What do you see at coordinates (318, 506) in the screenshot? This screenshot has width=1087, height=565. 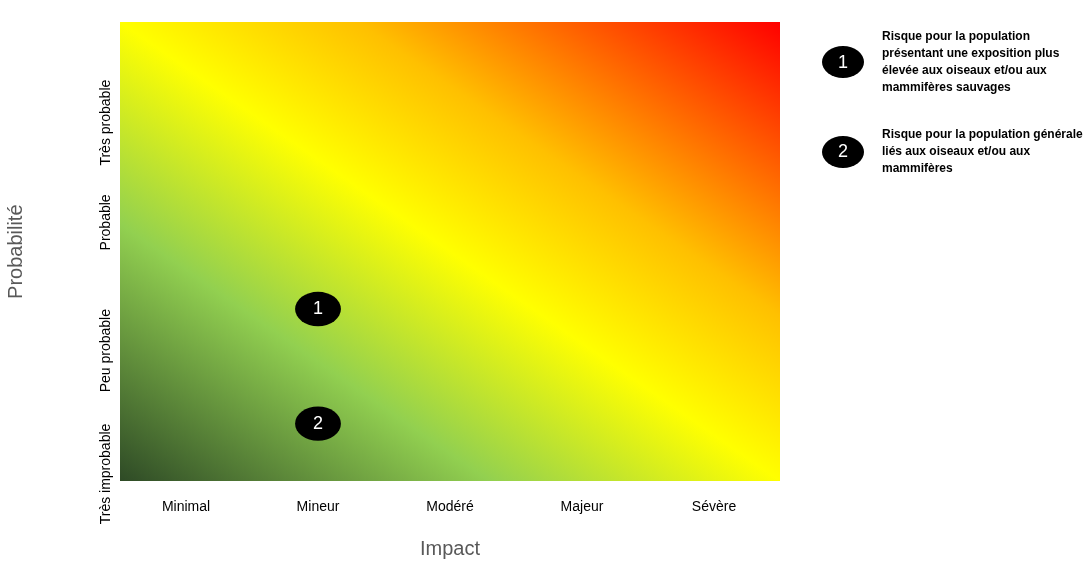 I see `x-tick-label: Mineur` at bounding box center [318, 506].